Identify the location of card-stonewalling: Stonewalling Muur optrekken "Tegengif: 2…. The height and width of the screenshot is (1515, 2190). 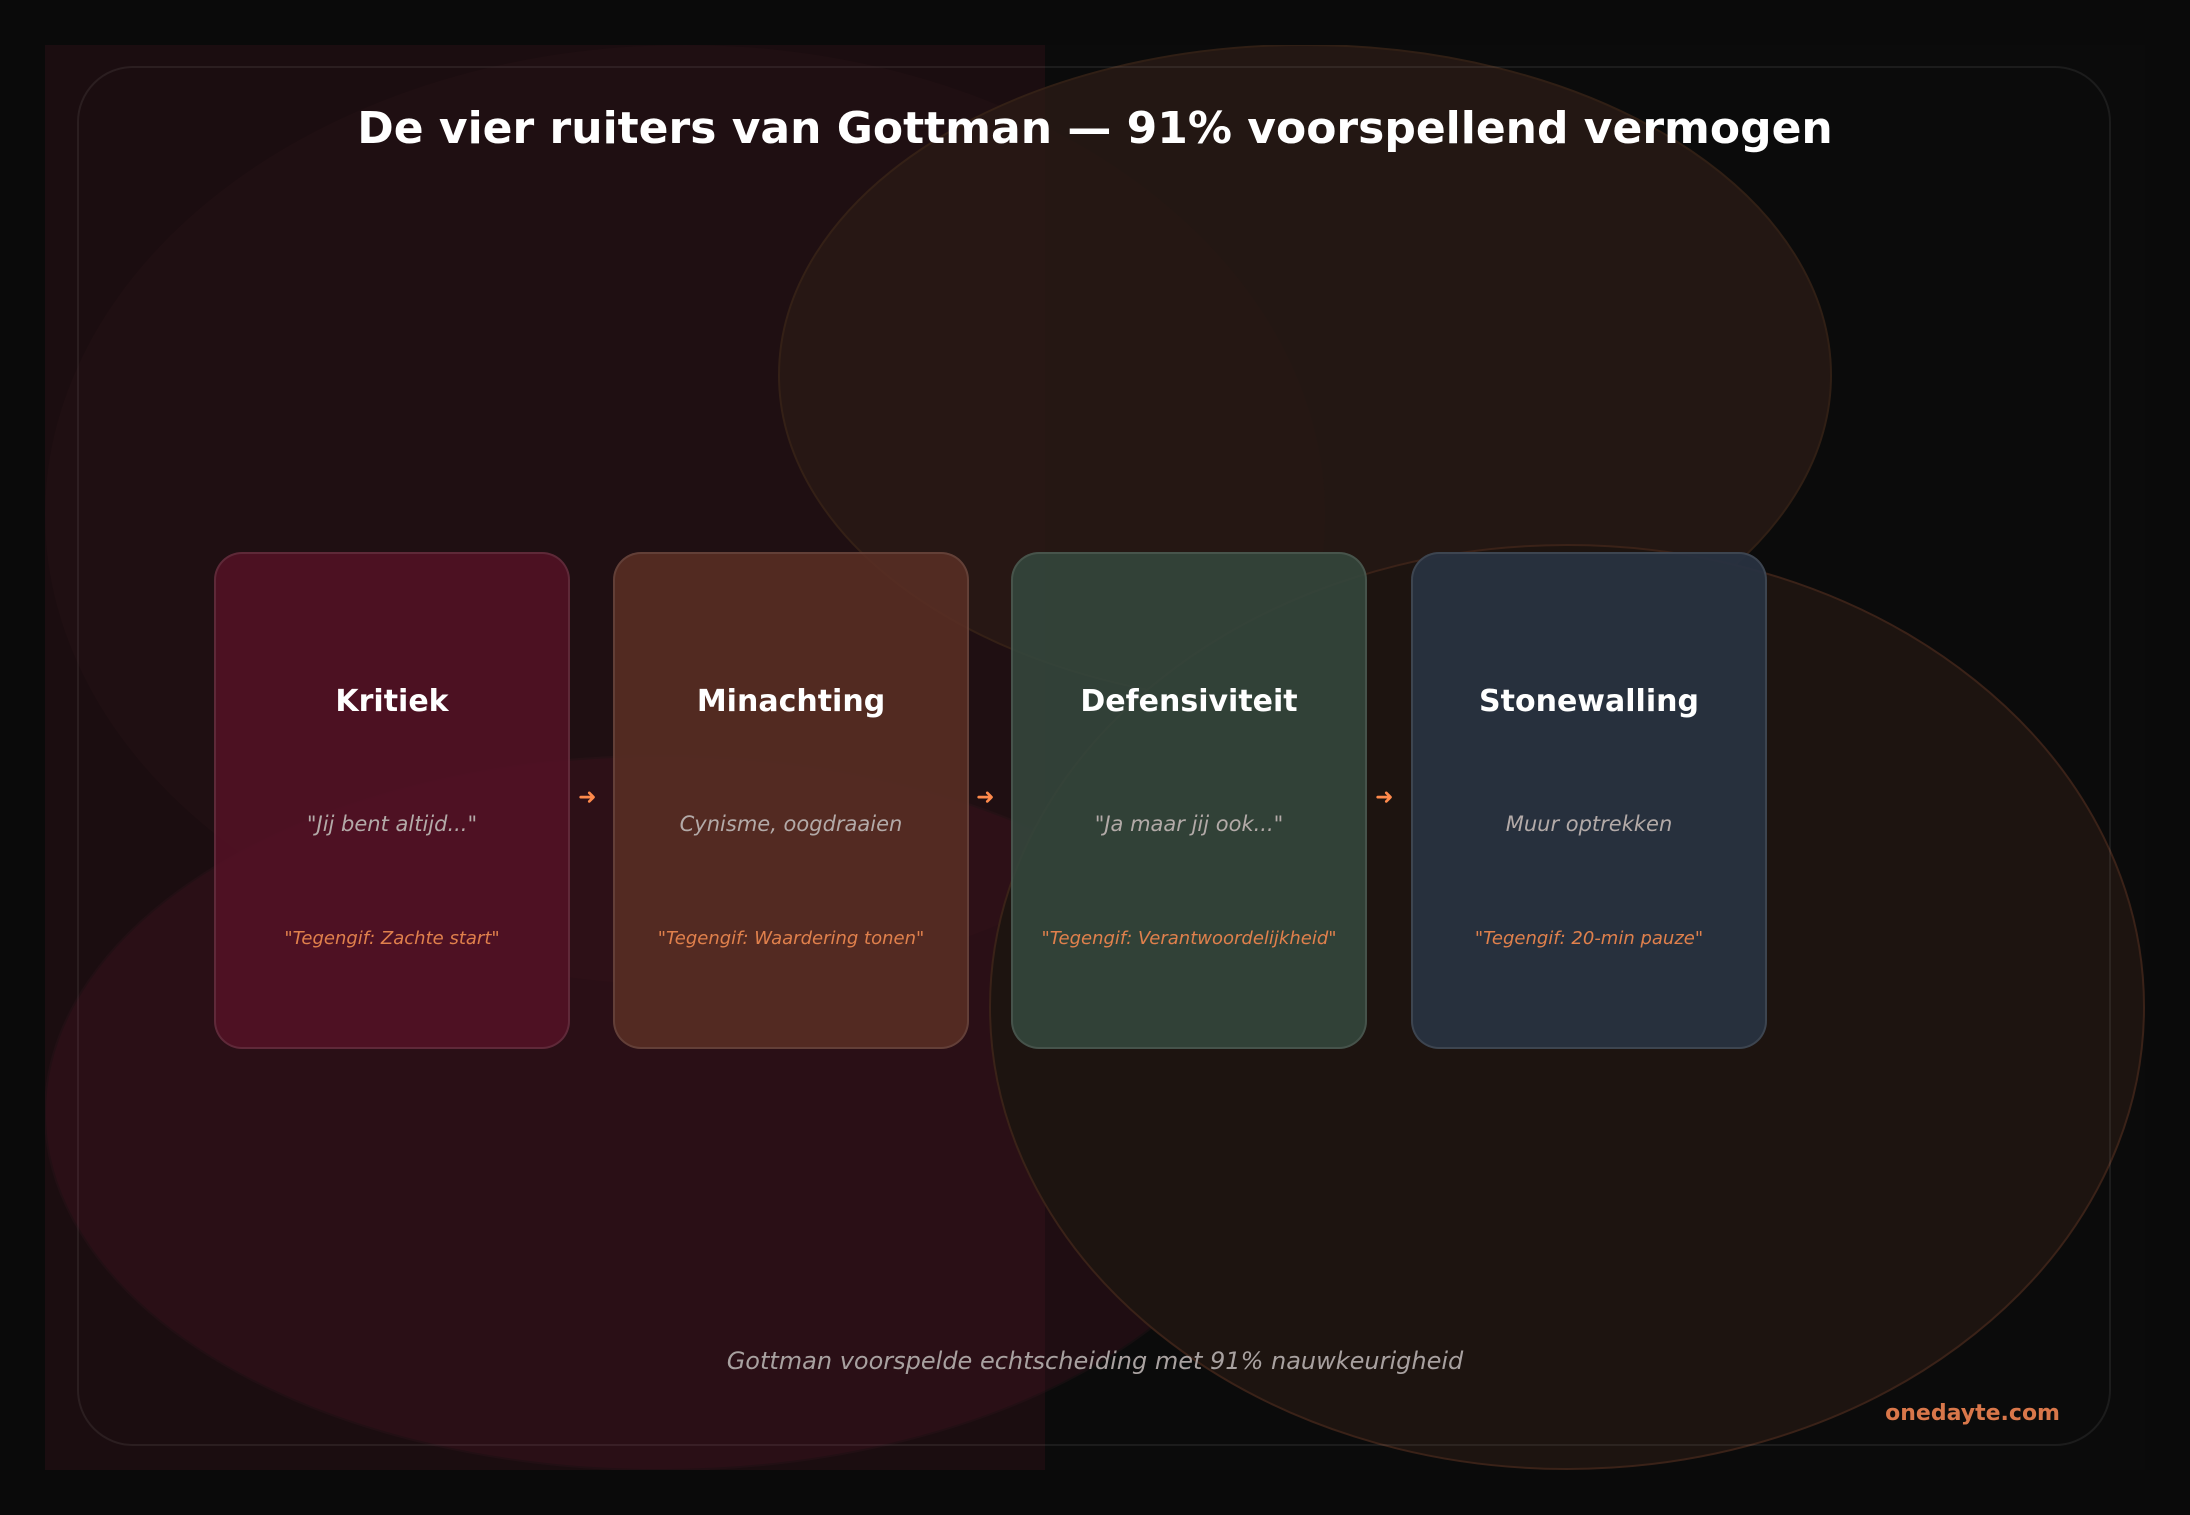
(1589, 800).